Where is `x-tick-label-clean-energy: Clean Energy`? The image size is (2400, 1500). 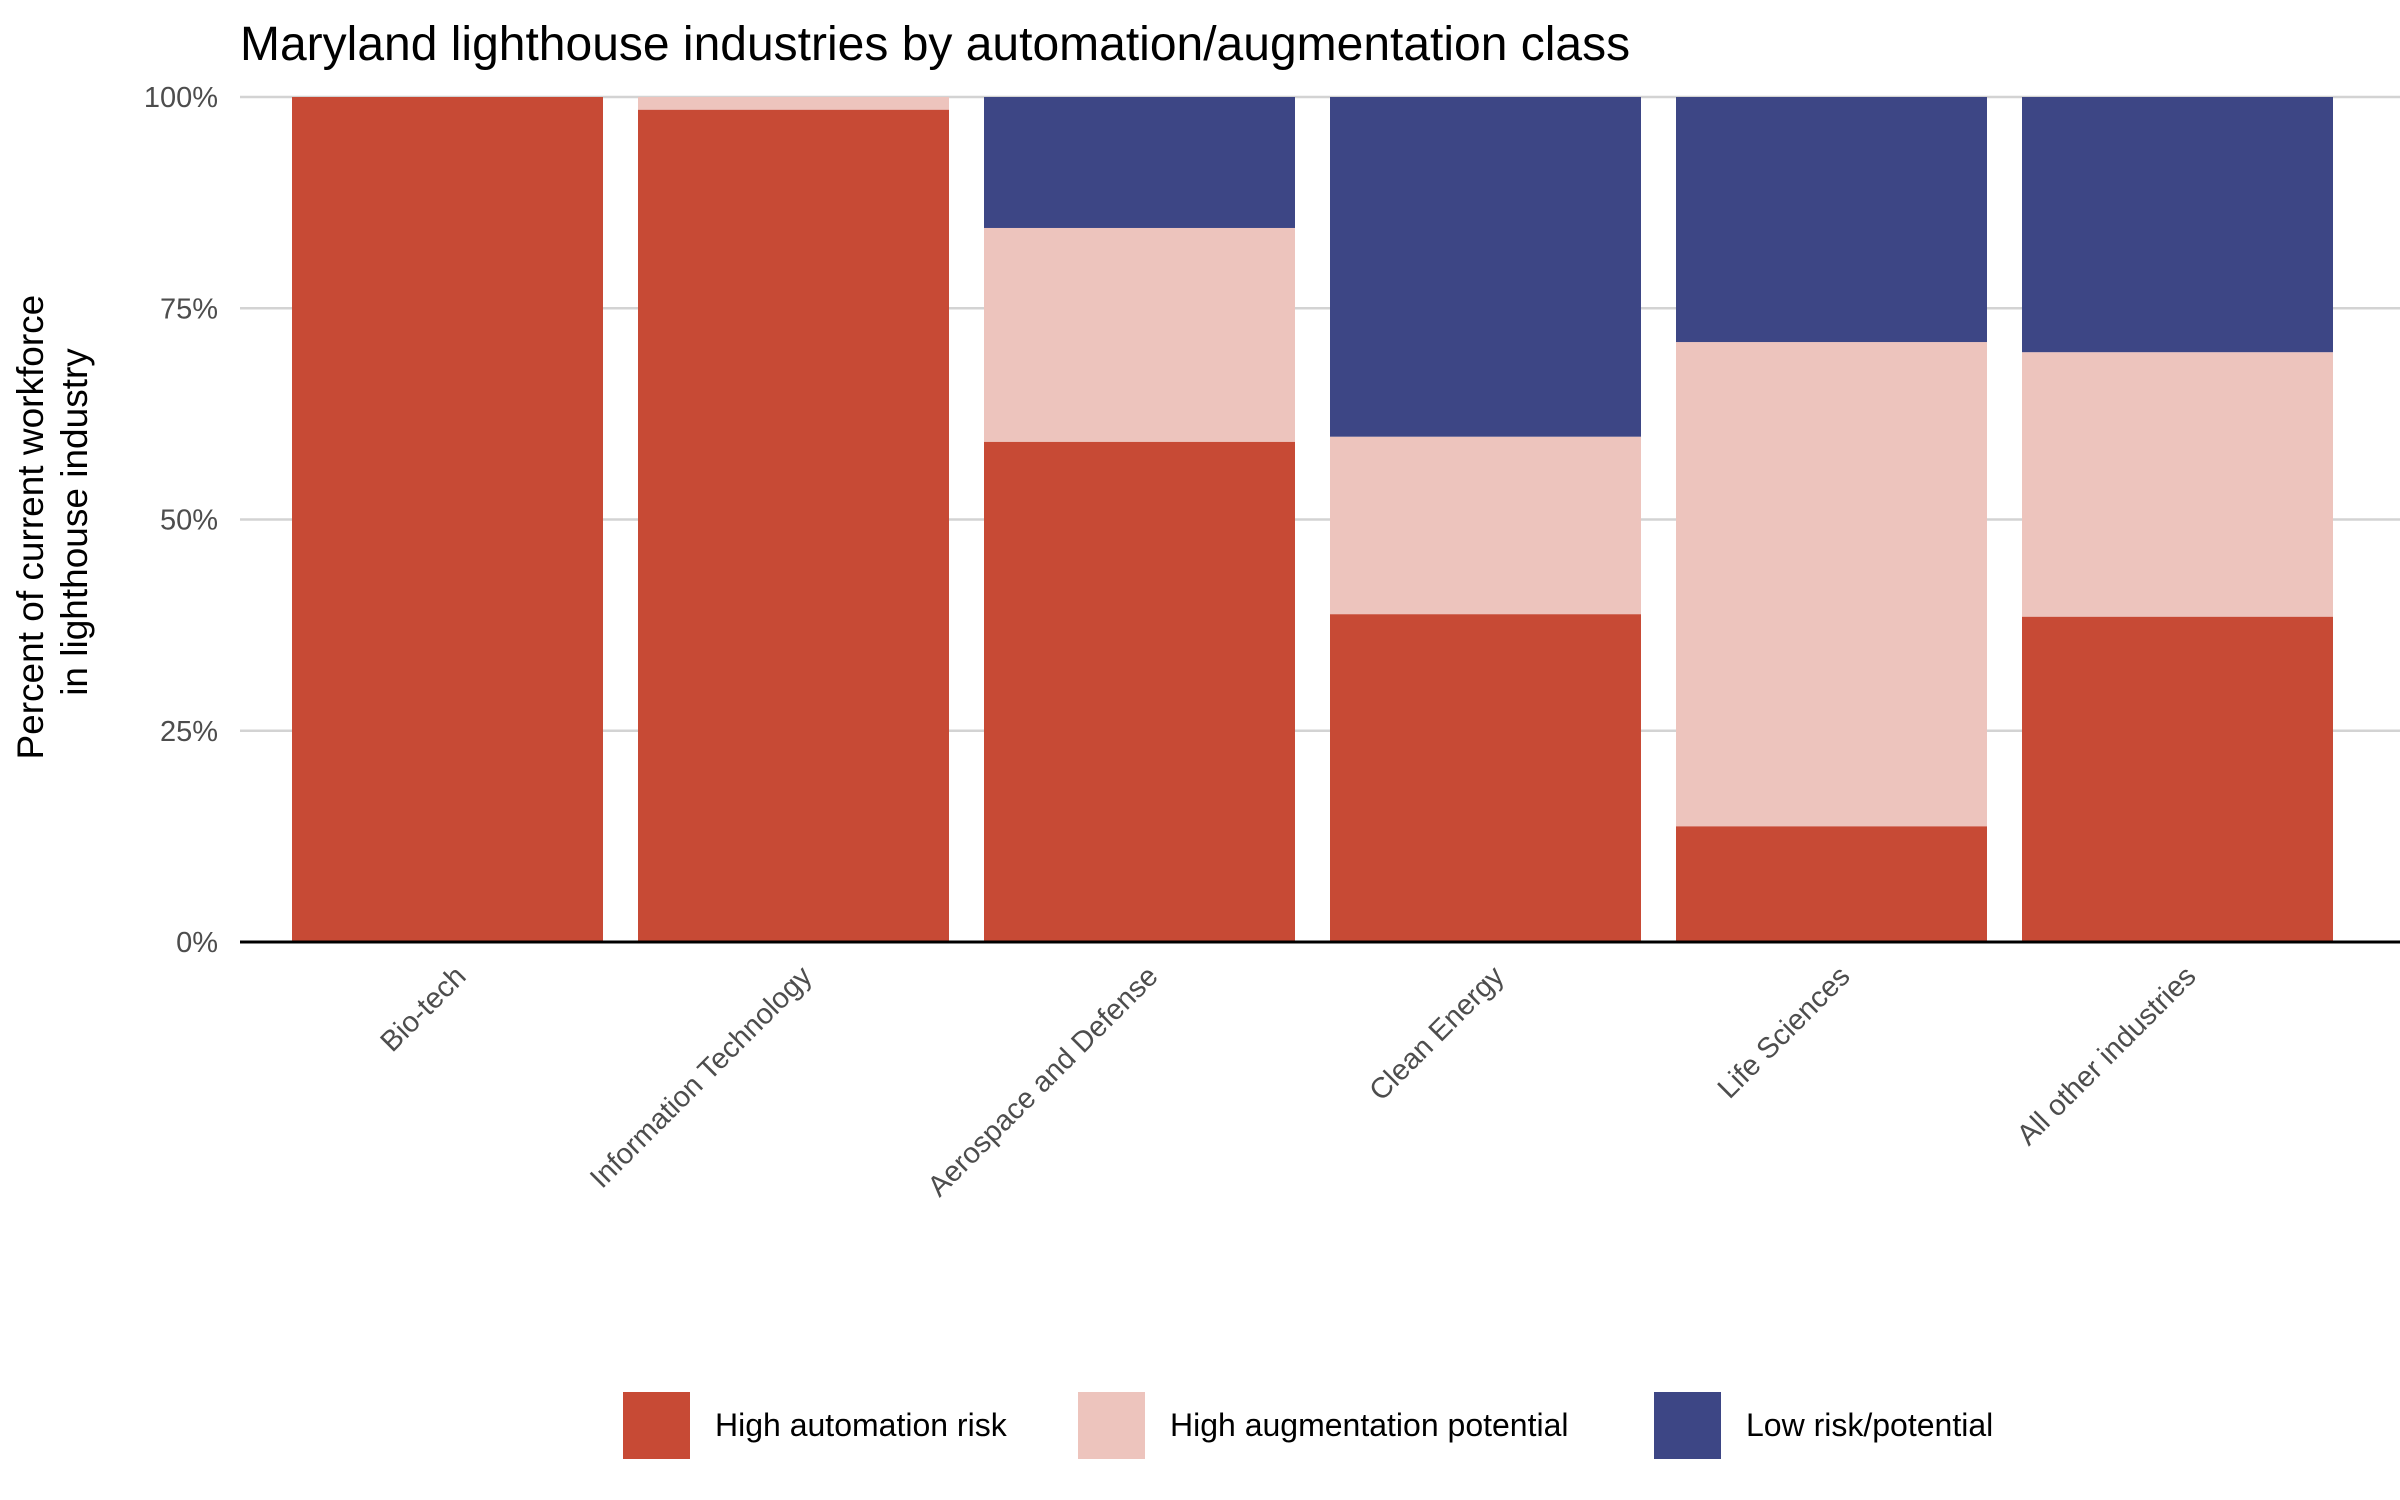 x-tick-label-clean-energy: Clean Energy is located at coordinates (1437, 1033).